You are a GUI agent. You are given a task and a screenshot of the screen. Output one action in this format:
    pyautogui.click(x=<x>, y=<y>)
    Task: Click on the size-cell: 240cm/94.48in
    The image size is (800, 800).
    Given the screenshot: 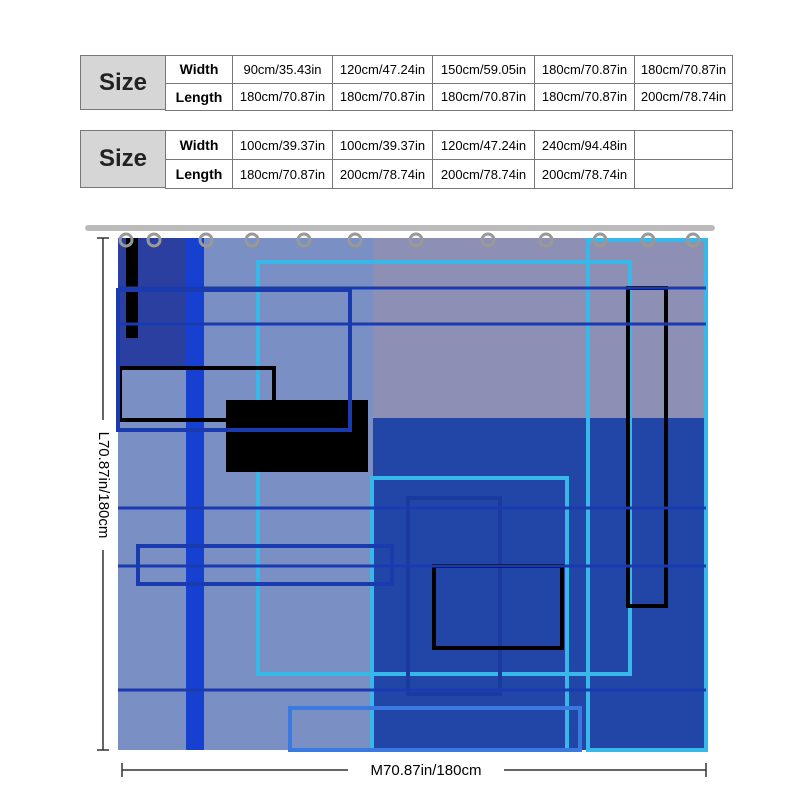 What is the action you would take?
    pyautogui.click(x=584, y=145)
    